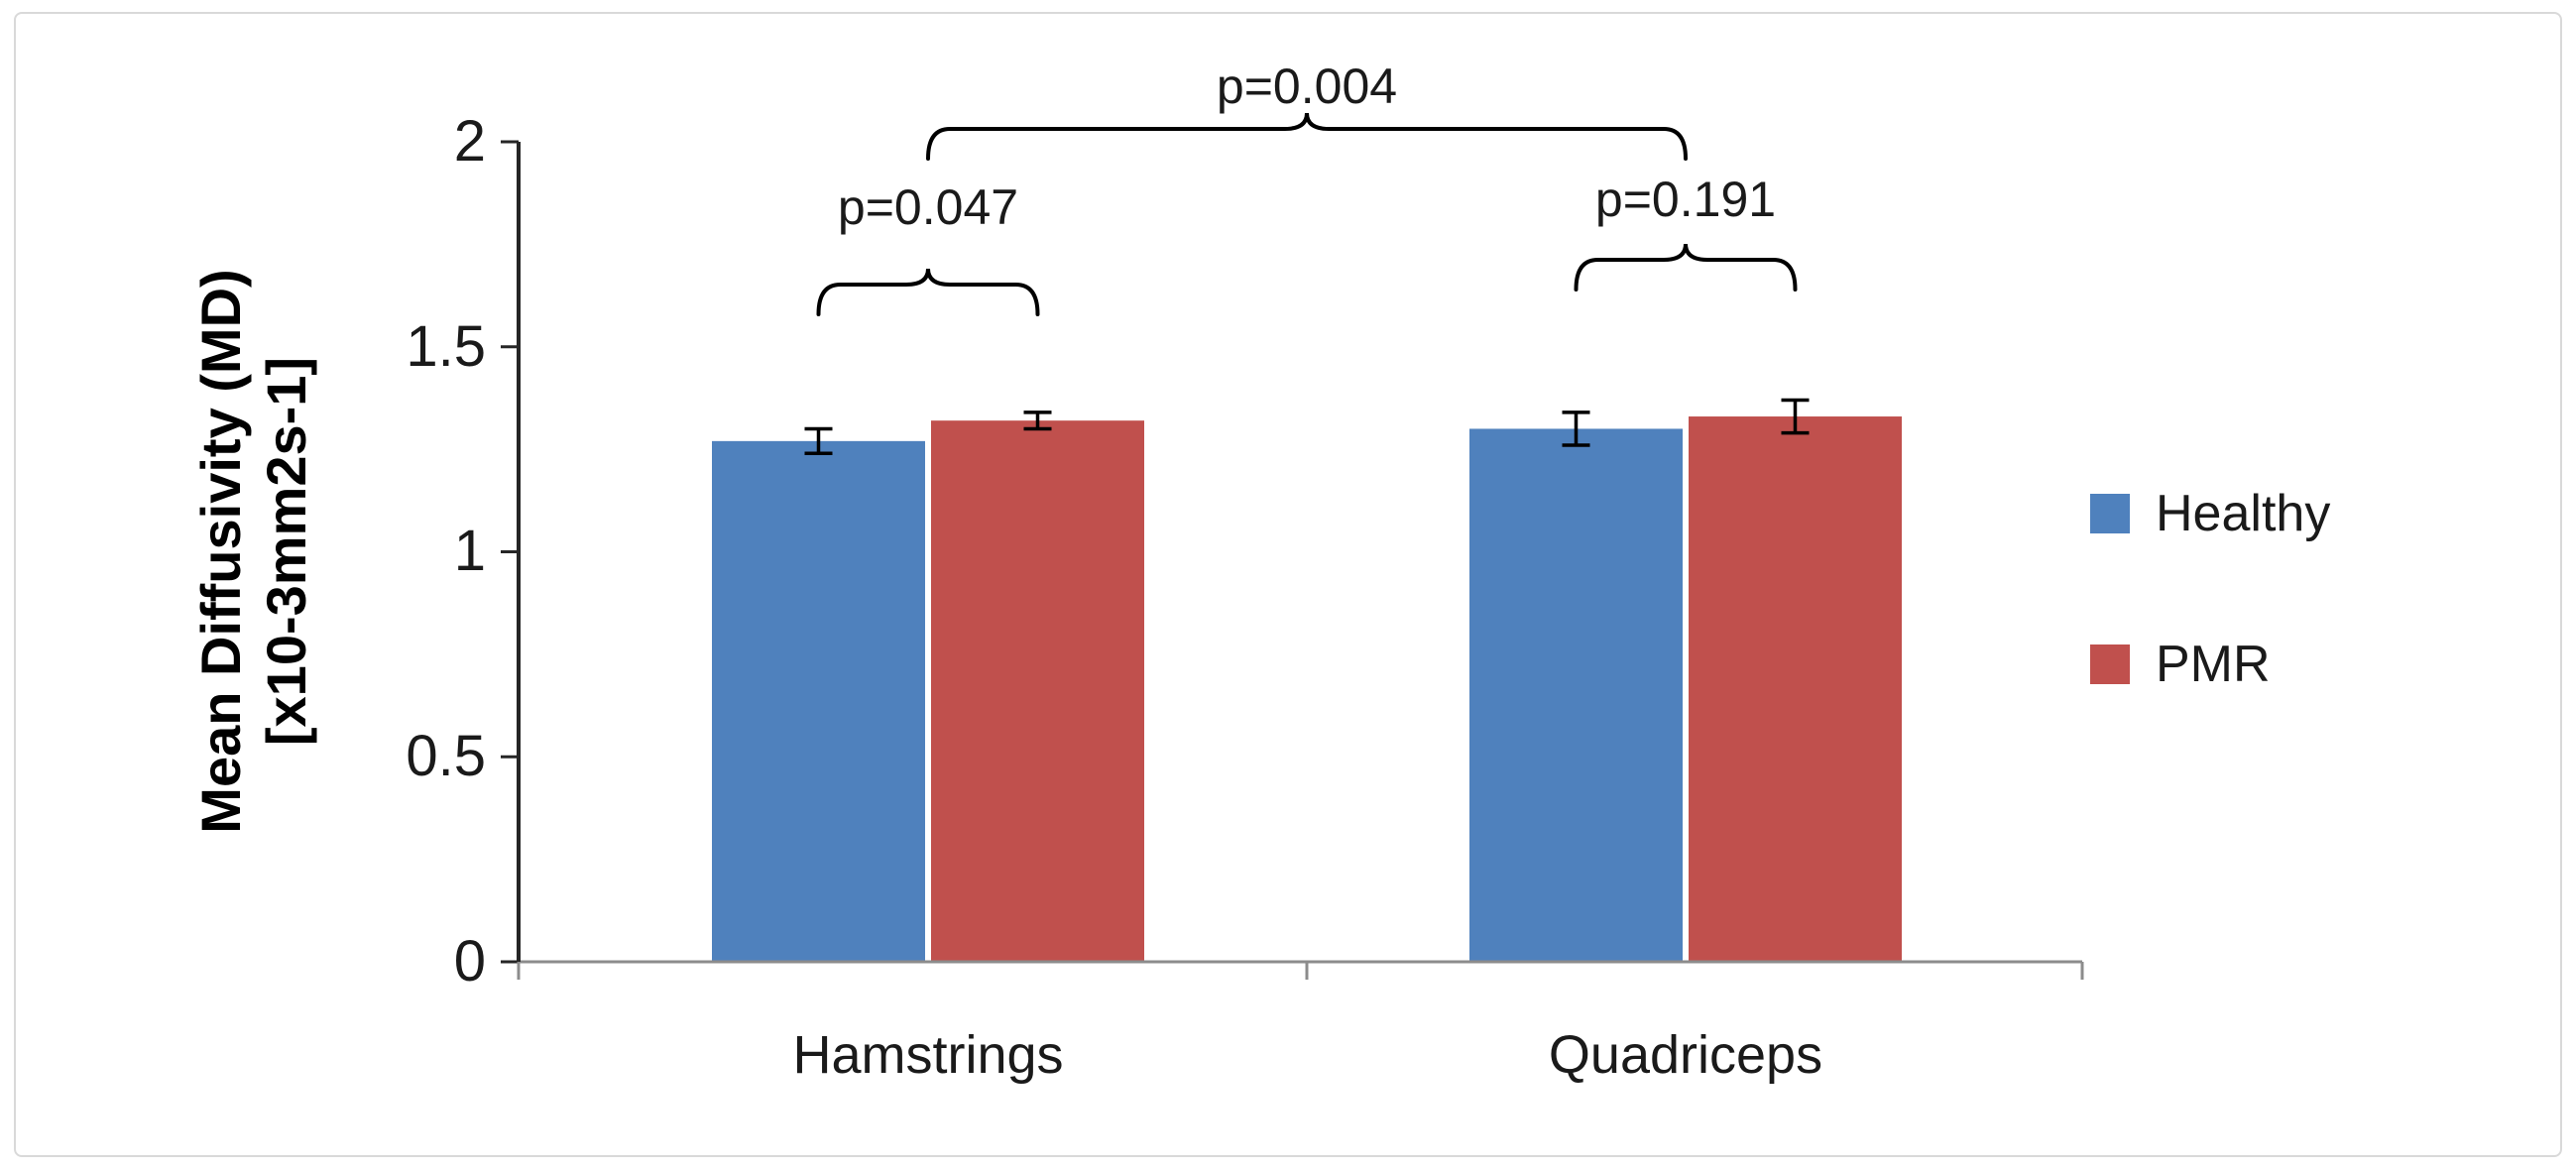 The image size is (2576, 1171). I want to click on legend-entry-pmr: PMR, so click(2210, 664).